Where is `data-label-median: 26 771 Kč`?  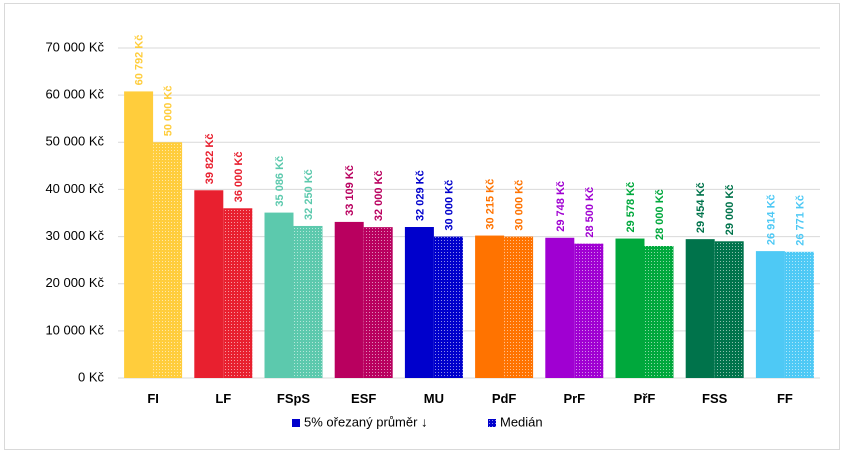
data-label-median: 26 771 Kč is located at coordinates (800, 220).